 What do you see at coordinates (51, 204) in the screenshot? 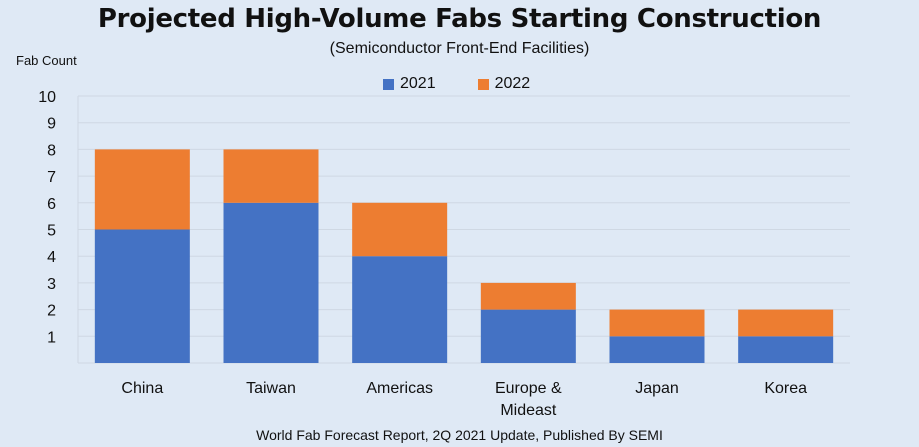
I see `y-tick-label: 6` at bounding box center [51, 204].